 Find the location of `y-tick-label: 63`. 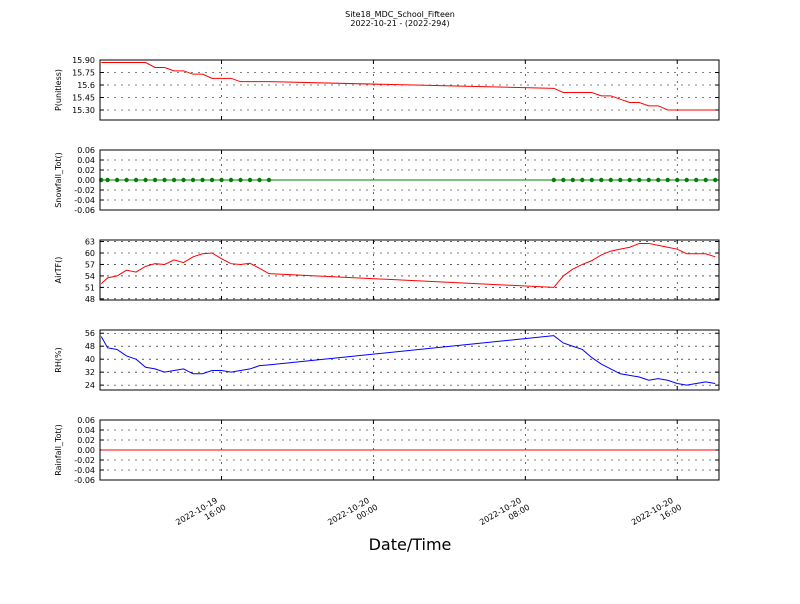

y-tick-label: 63 is located at coordinates (90, 242).